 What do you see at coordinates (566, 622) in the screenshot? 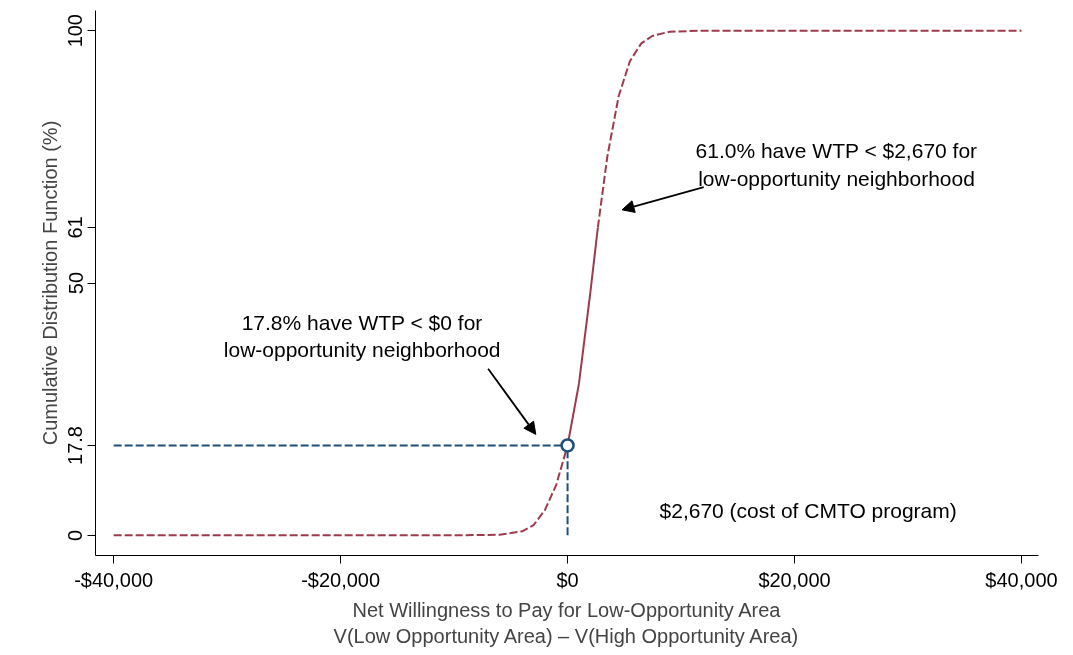
I see `x-axis-title: Net Willingness to Pay for Low-Opportunity Area V(Low Opportunity Area) – V(High Opportunity Area)` at bounding box center [566, 622].